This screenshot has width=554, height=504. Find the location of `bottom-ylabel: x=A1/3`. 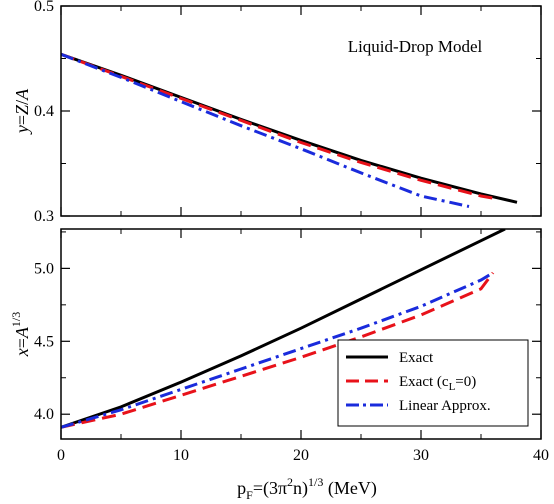

bottom-ylabel: x=A1/3 is located at coordinates (20, 335).